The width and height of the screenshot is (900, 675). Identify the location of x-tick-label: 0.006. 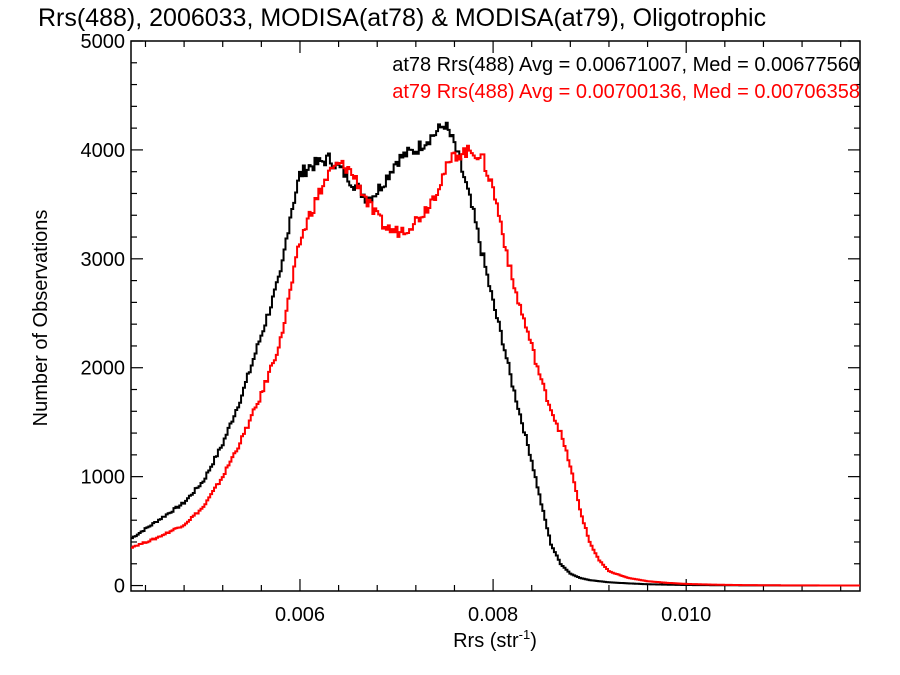
(300, 615).